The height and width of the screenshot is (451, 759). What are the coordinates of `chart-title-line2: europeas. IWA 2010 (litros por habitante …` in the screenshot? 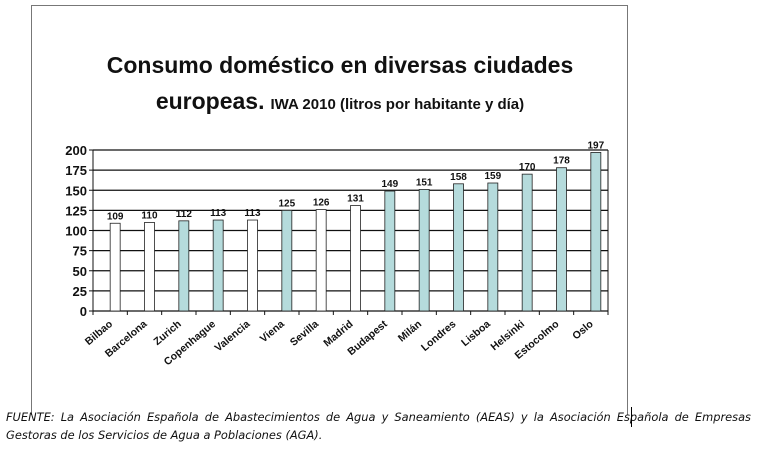 It's located at (340, 101).